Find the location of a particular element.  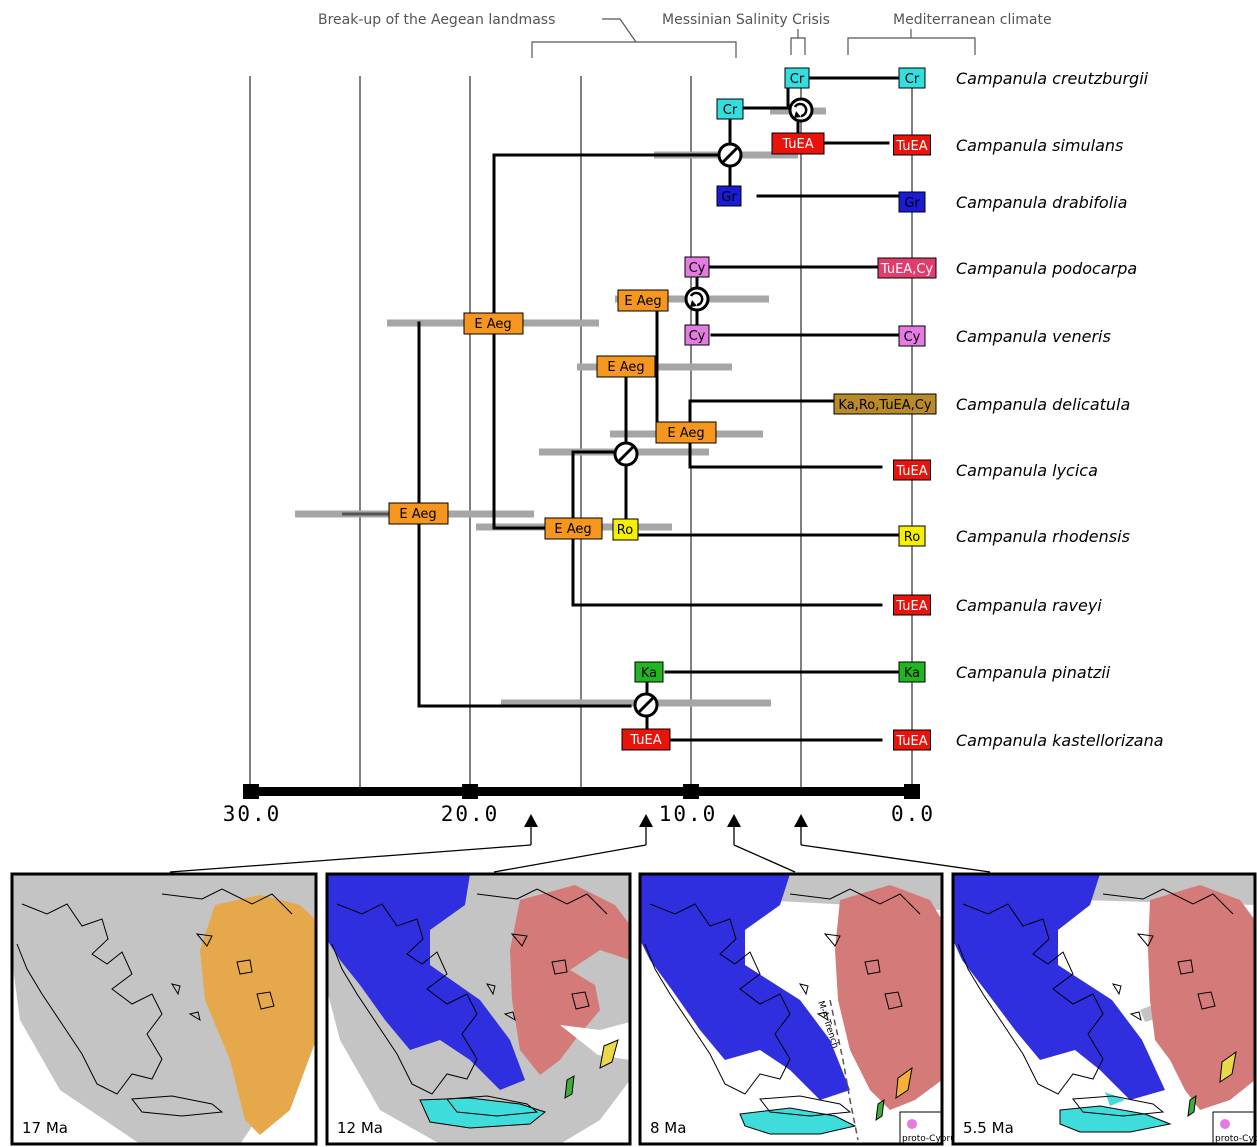

node-box: Ka is located at coordinates (649, 672).